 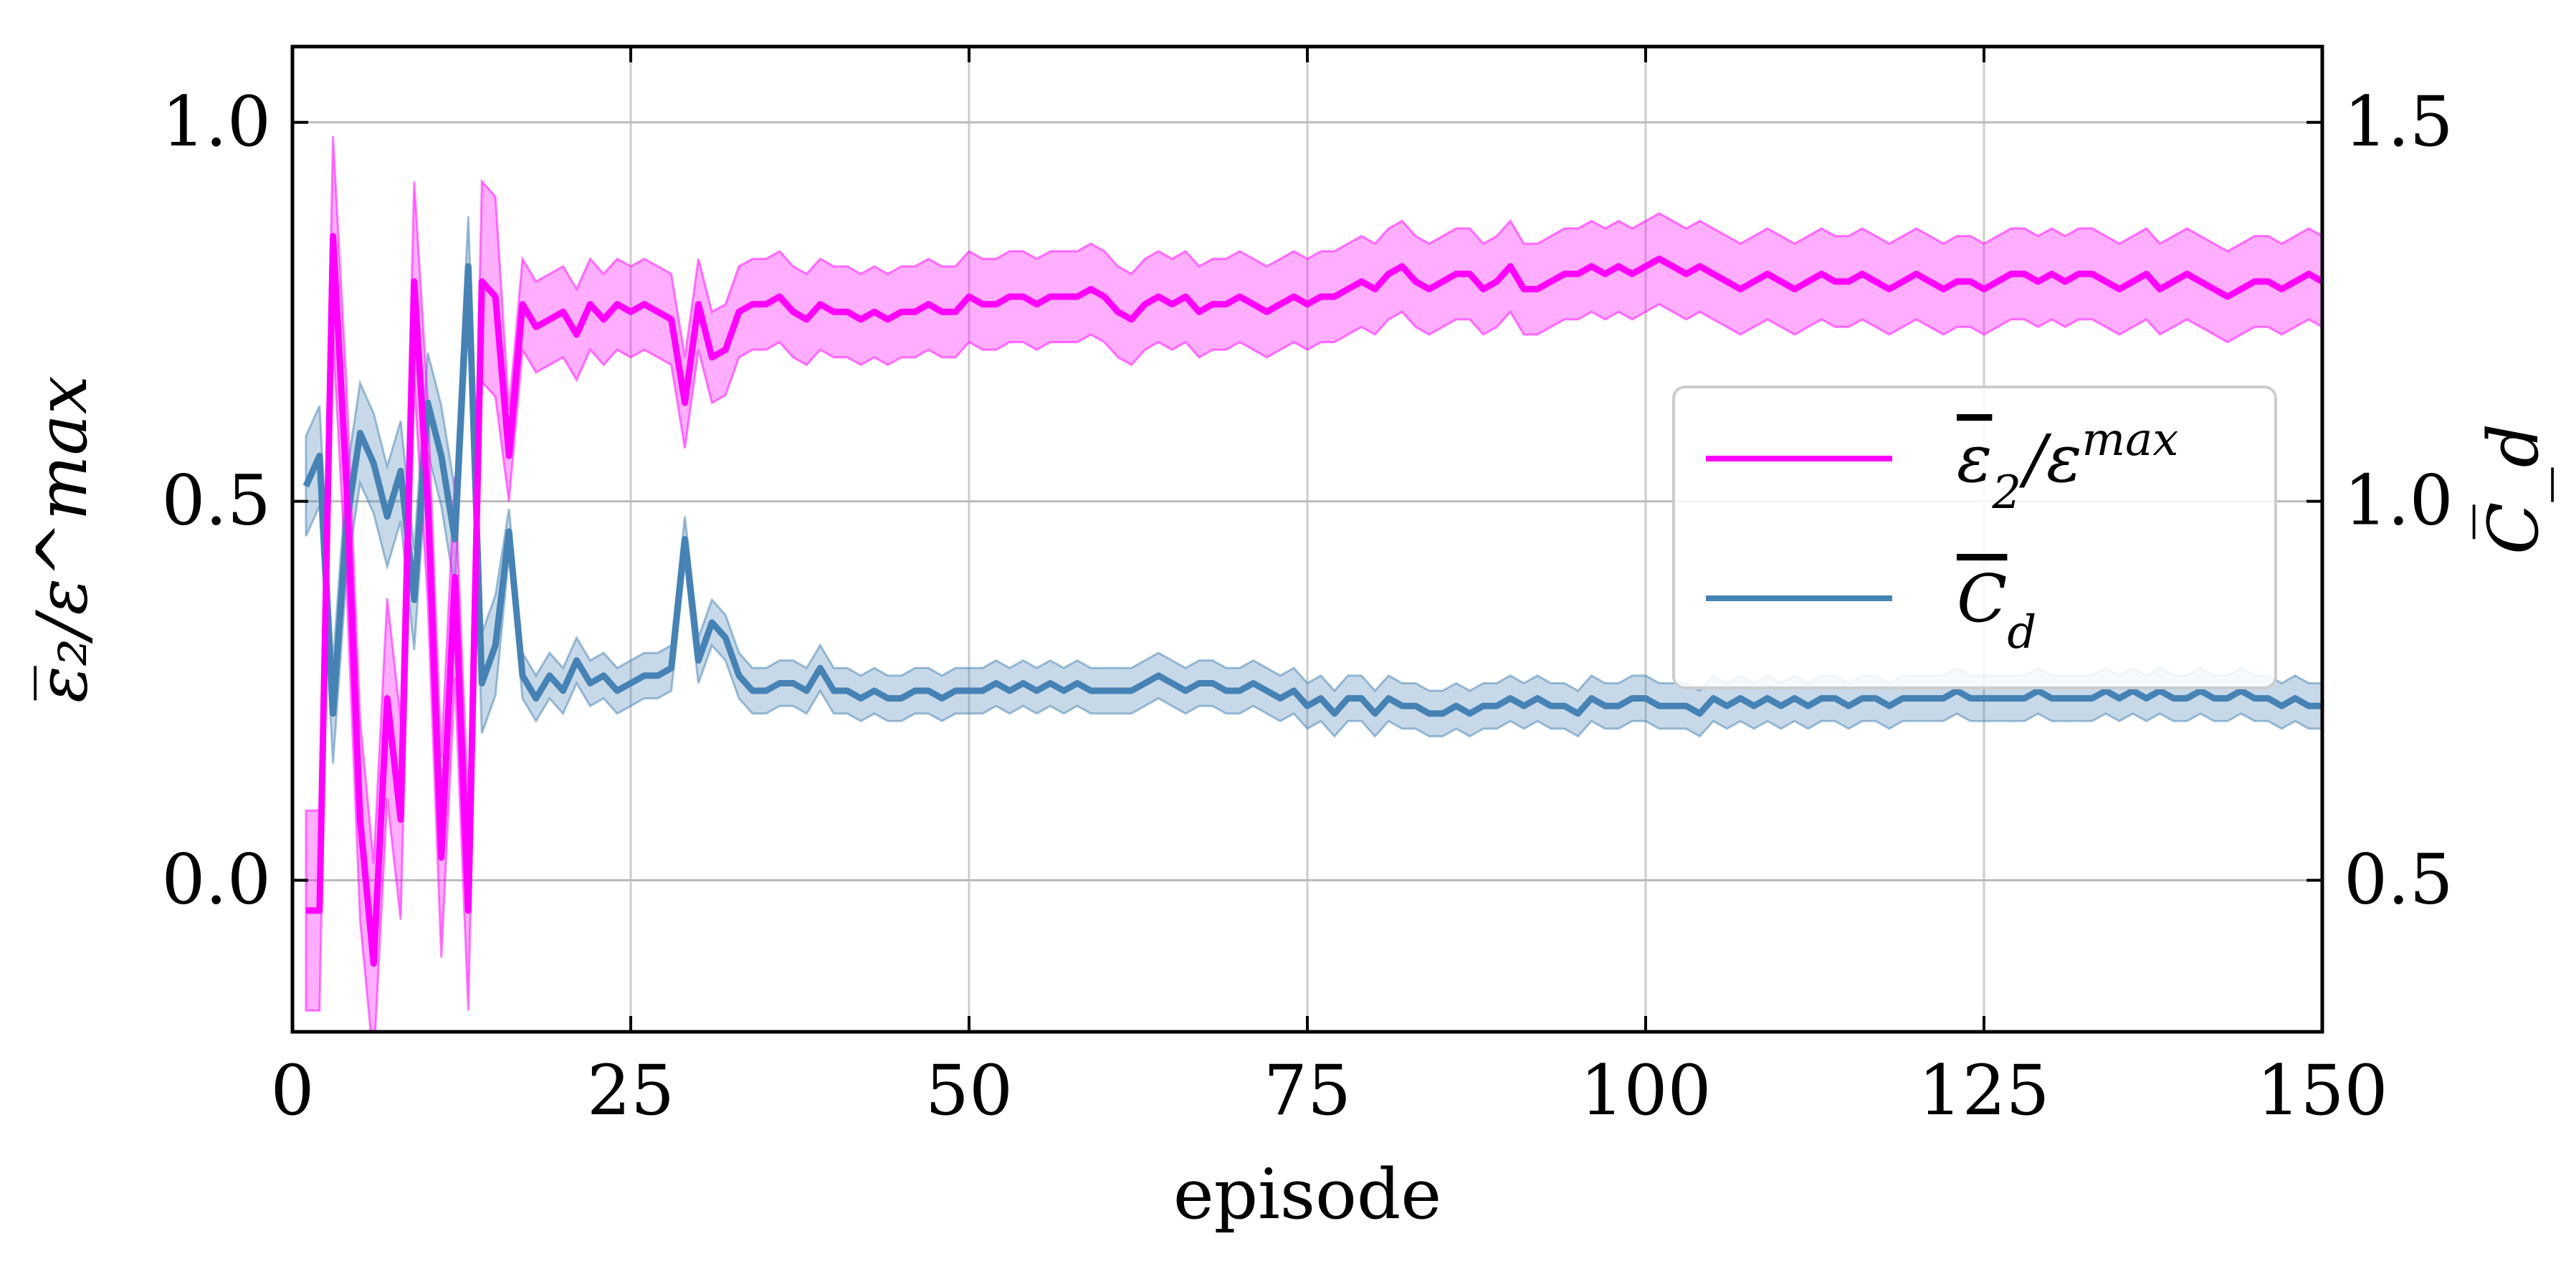 I want to click on legend-sub: 2, so click(x=2006, y=492).